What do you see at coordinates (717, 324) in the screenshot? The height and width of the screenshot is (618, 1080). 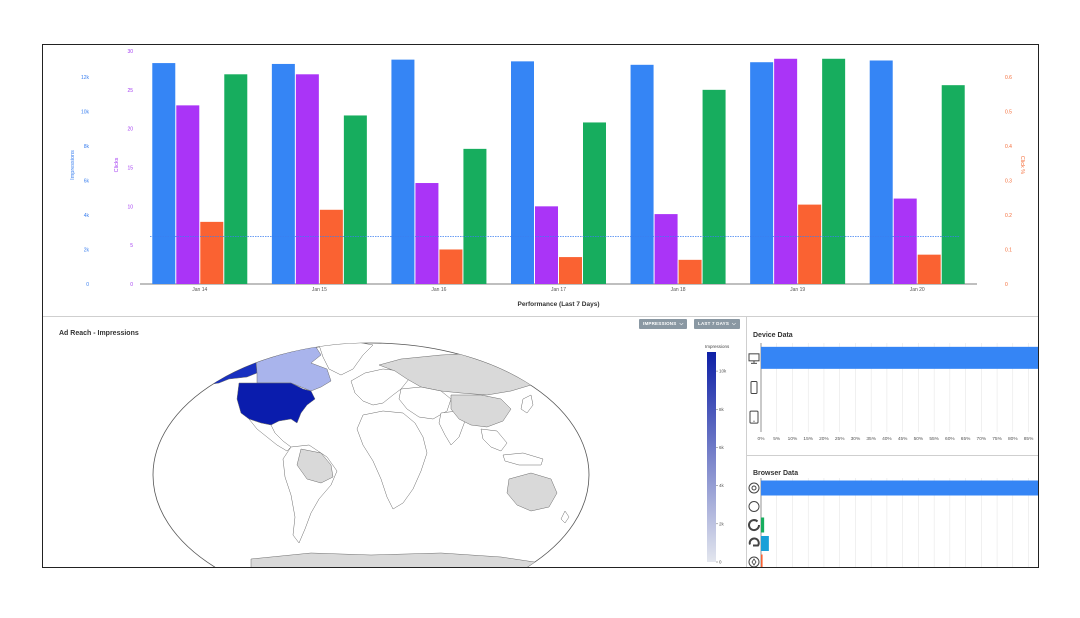 I see `date-range-dropdown: LAST 7 DAYS ⌵` at bounding box center [717, 324].